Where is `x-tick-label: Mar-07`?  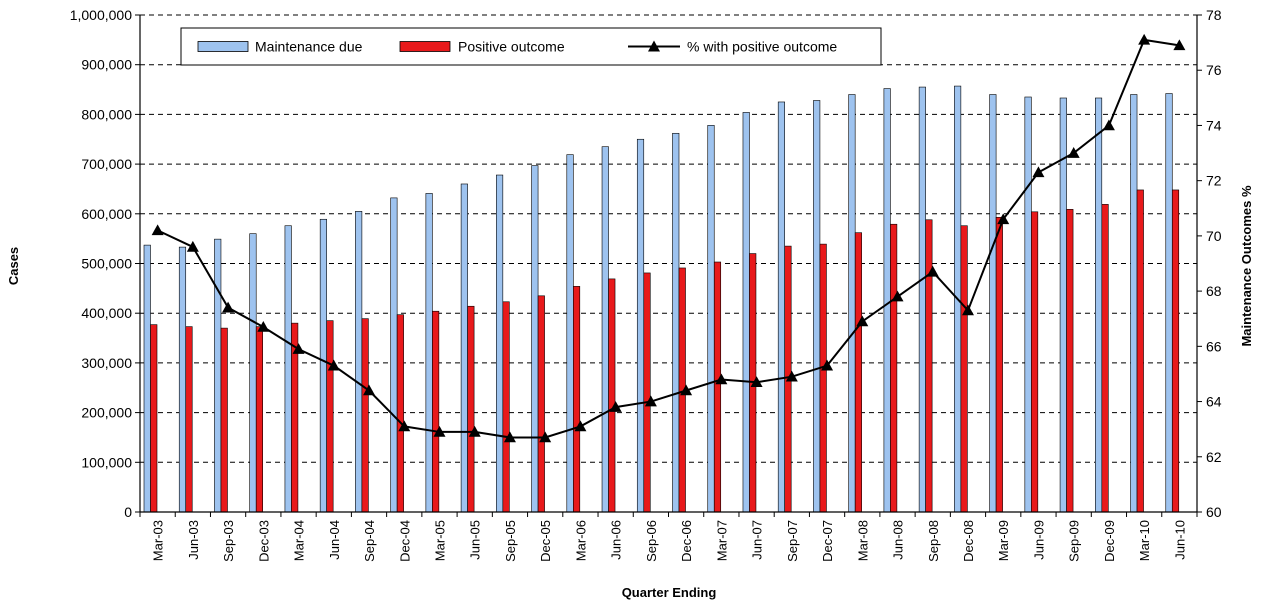
x-tick-label: Mar-07 is located at coordinates (721, 540).